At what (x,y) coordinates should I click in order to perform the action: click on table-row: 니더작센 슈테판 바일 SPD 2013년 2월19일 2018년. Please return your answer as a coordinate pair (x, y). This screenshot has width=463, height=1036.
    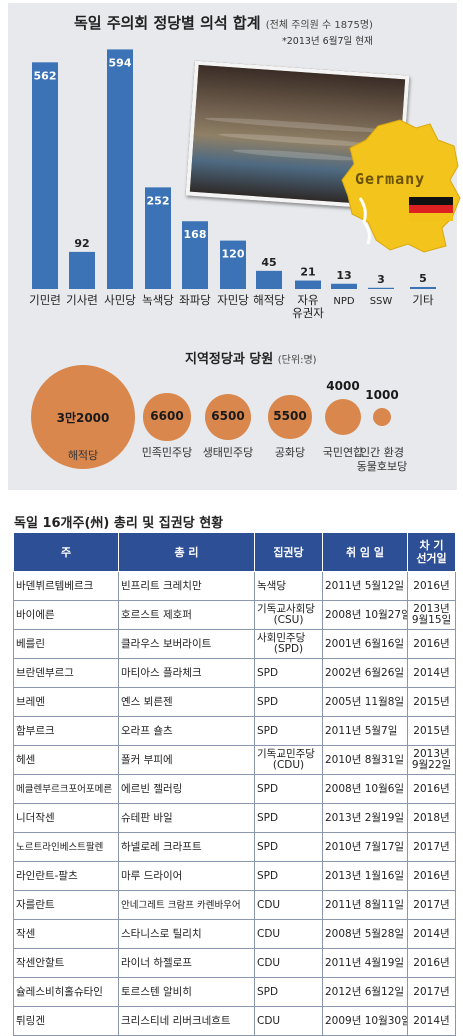
    Looking at the image, I should click on (234, 818).